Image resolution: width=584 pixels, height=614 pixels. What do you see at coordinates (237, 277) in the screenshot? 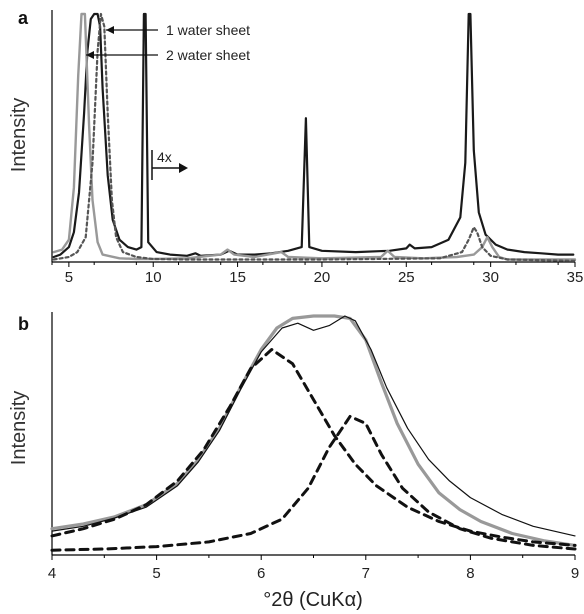
I see `x-tick-label: 15` at bounding box center [237, 277].